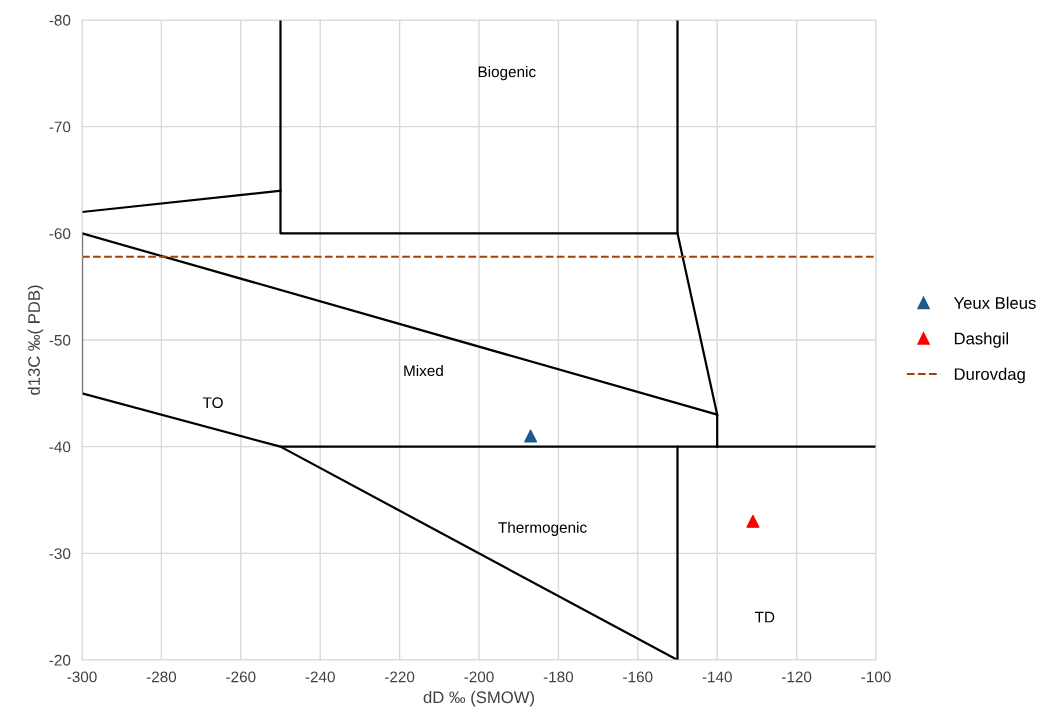 The width and height of the screenshot is (1062, 722). What do you see at coordinates (60, 127) in the screenshot?
I see `y-tick-label: -70` at bounding box center [60, 127].